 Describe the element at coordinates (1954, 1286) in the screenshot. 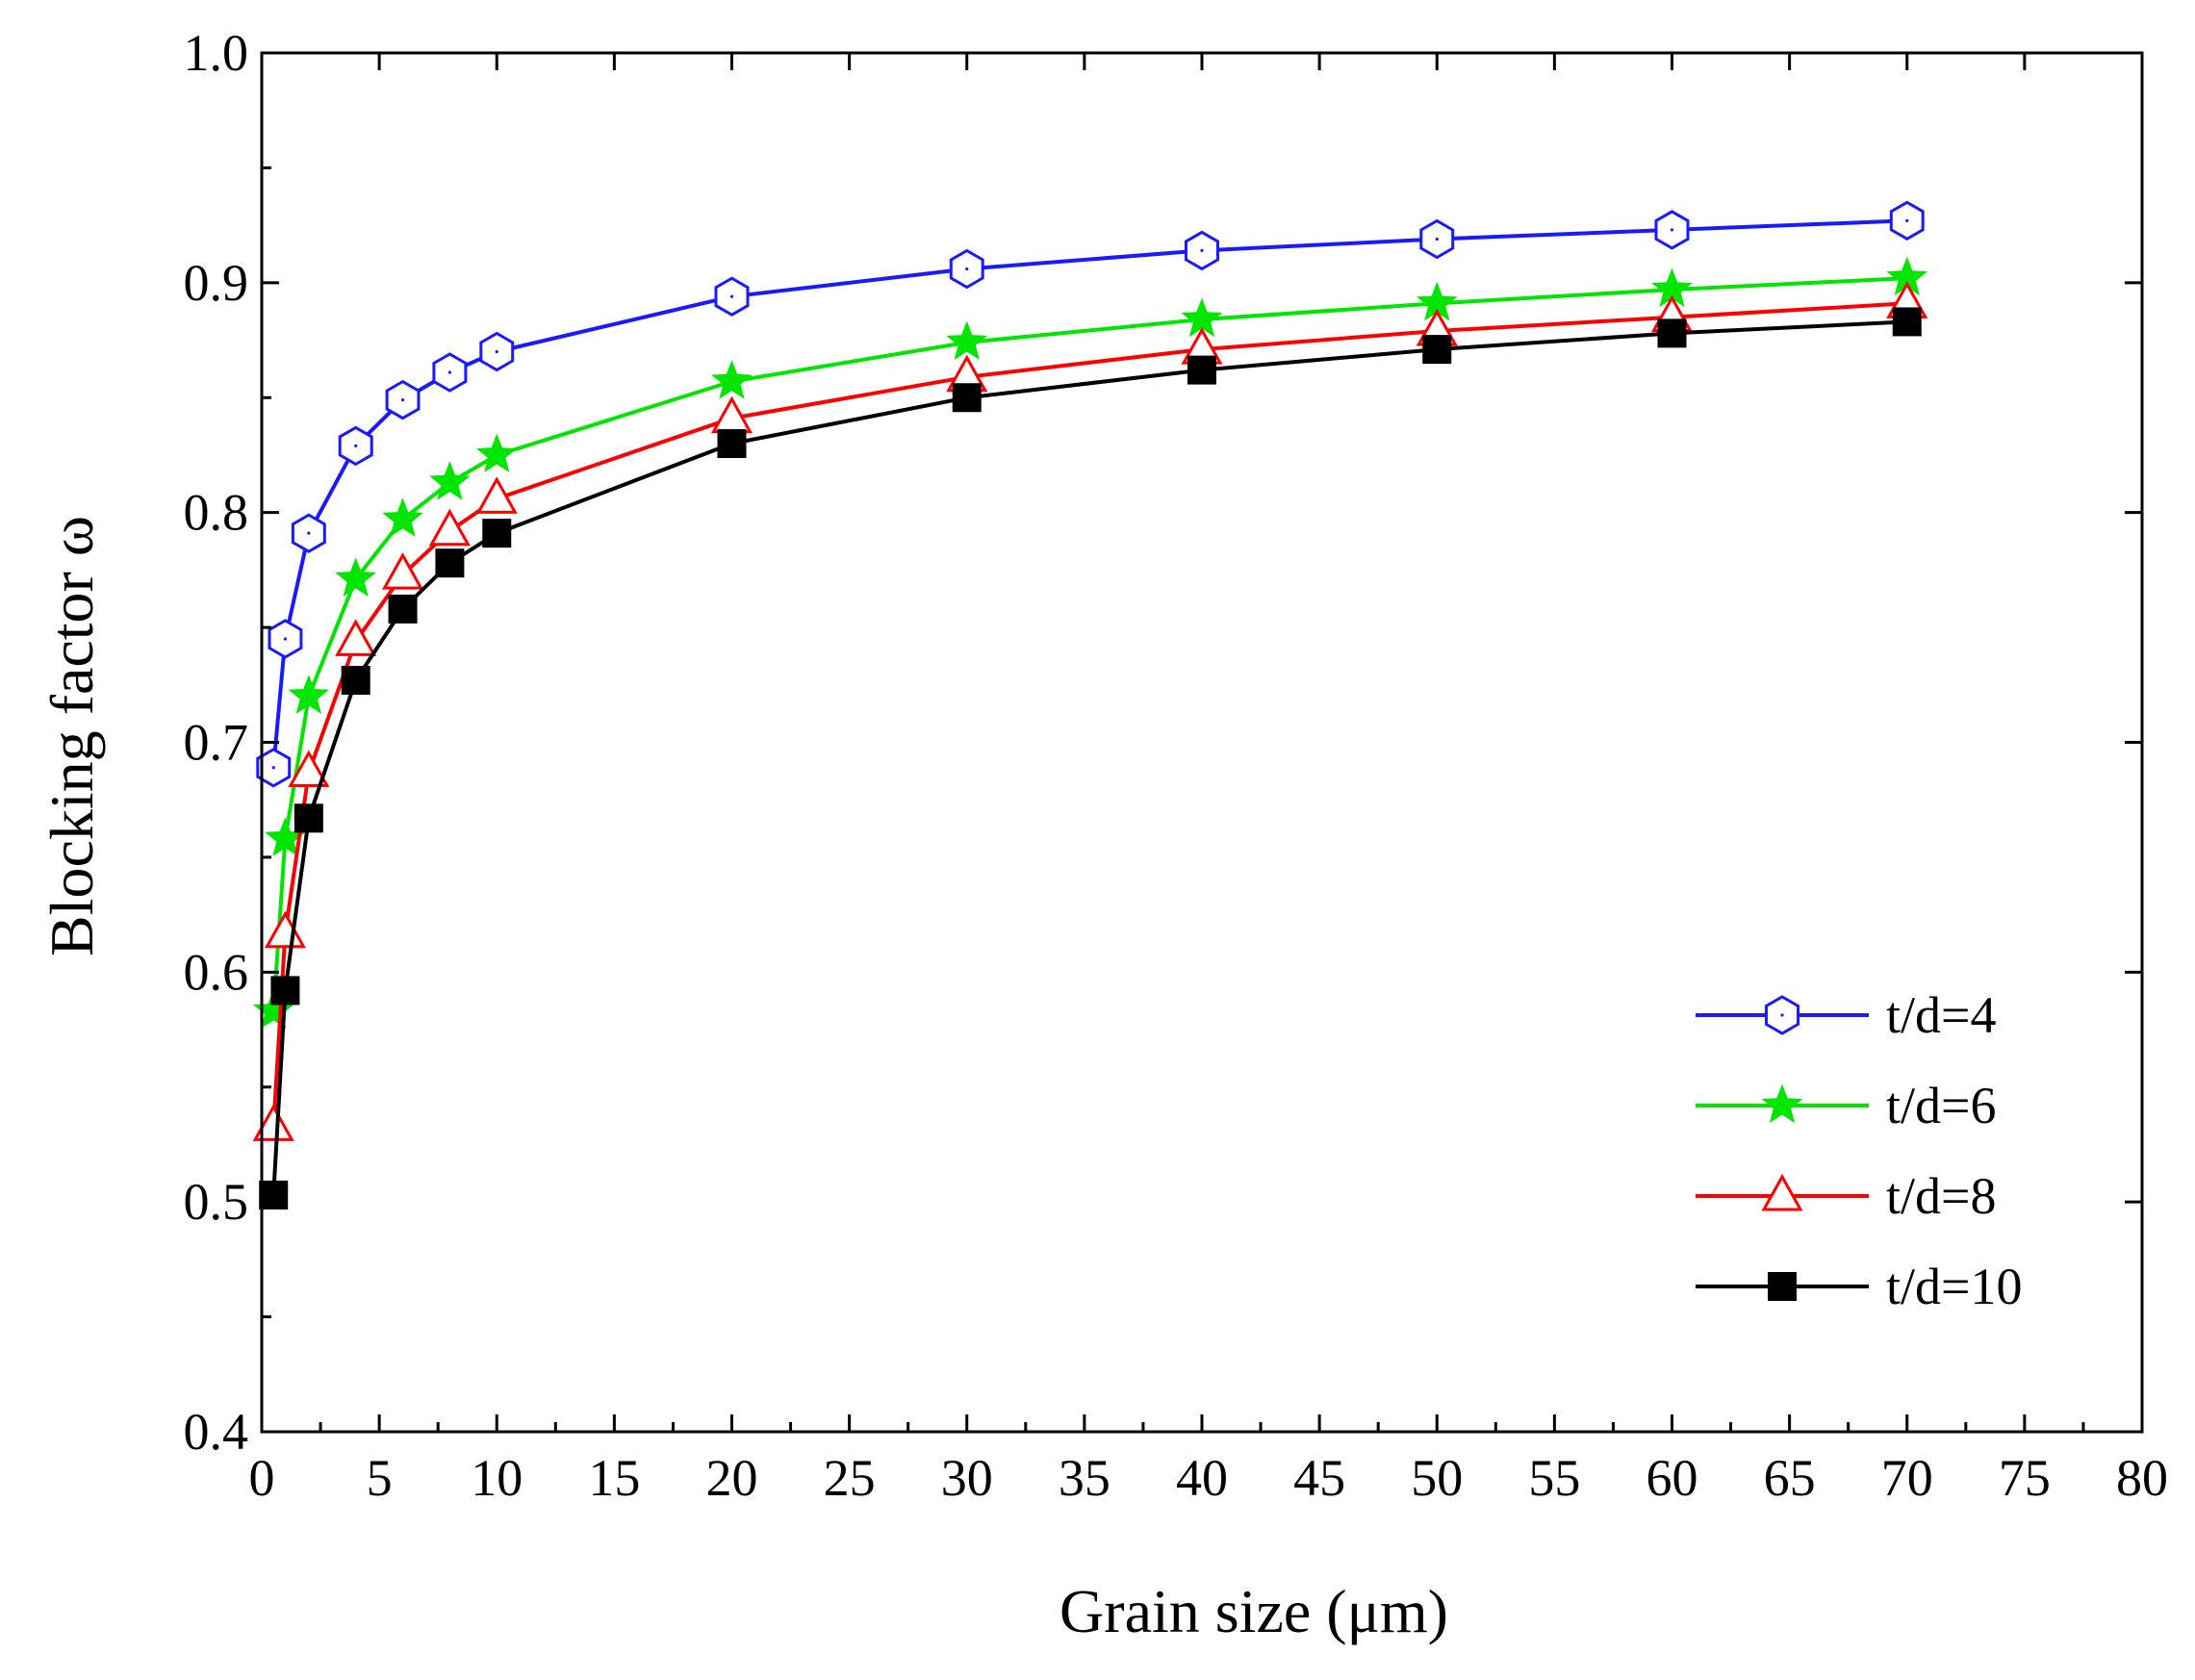

I see `legend-label-t-d-10: t/d=10` at that location.